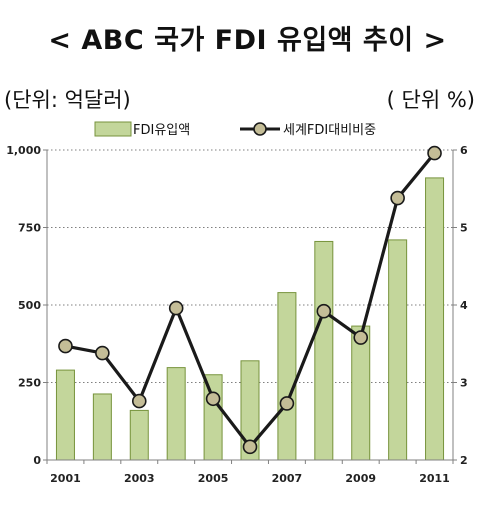  What do you see at coordinates (37, 460) in the screenshot?
I see `y-left-tick-label: 0` at bounding box center [37, 460].